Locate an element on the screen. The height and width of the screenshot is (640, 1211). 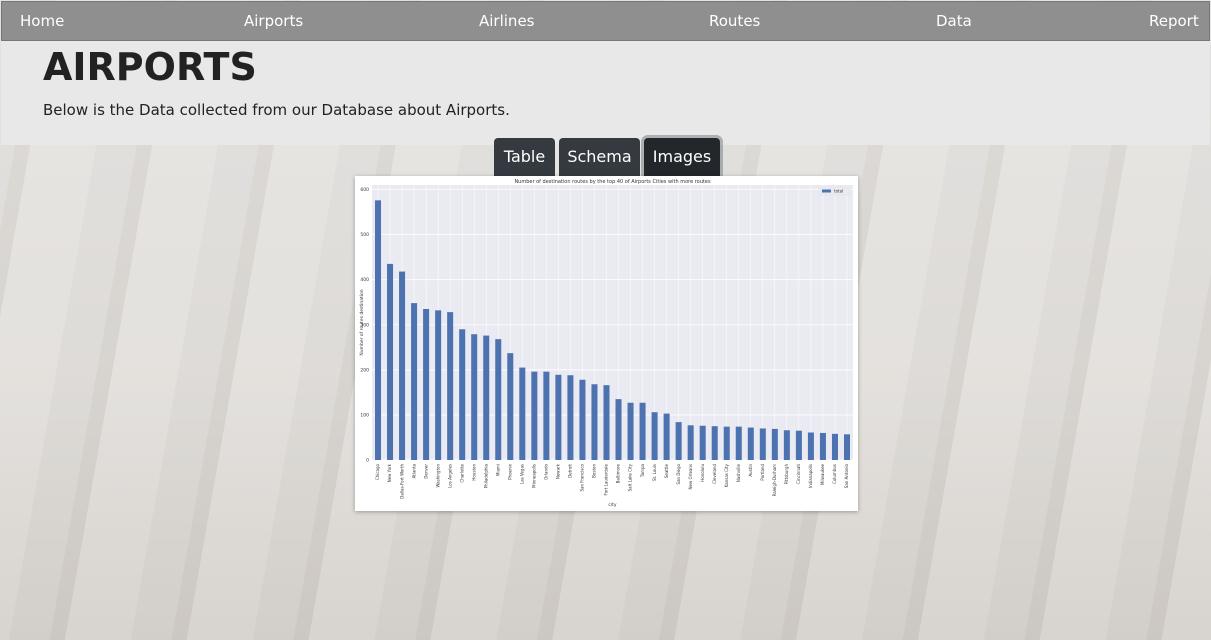
x-tick-label: Raleigh-Durham is located at coordinates (774, 480).